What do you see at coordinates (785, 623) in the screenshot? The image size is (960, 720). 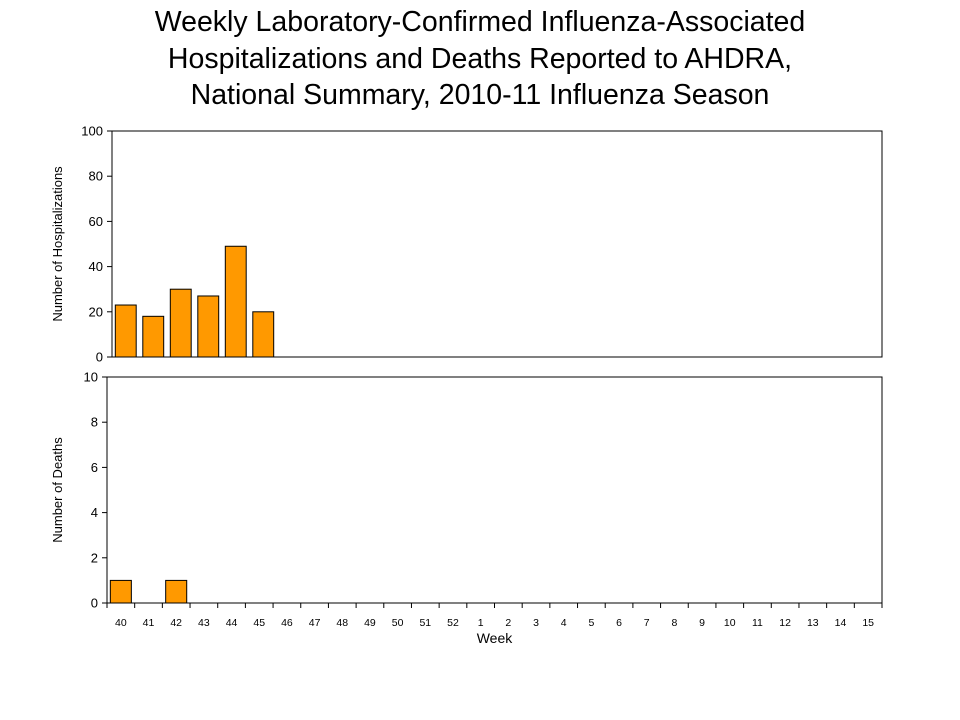 I see `week-label-12: 12` at bounding box center [785, 623].